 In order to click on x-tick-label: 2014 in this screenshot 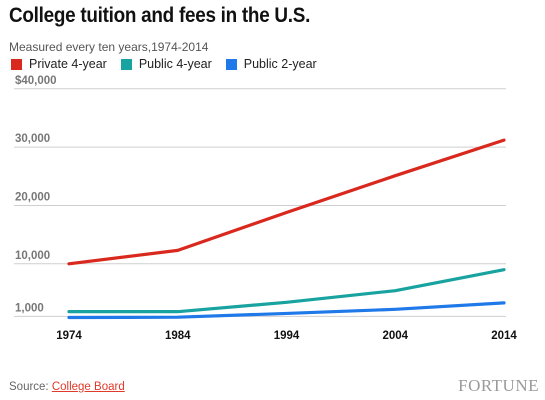, I will do `click(504, 336)`.